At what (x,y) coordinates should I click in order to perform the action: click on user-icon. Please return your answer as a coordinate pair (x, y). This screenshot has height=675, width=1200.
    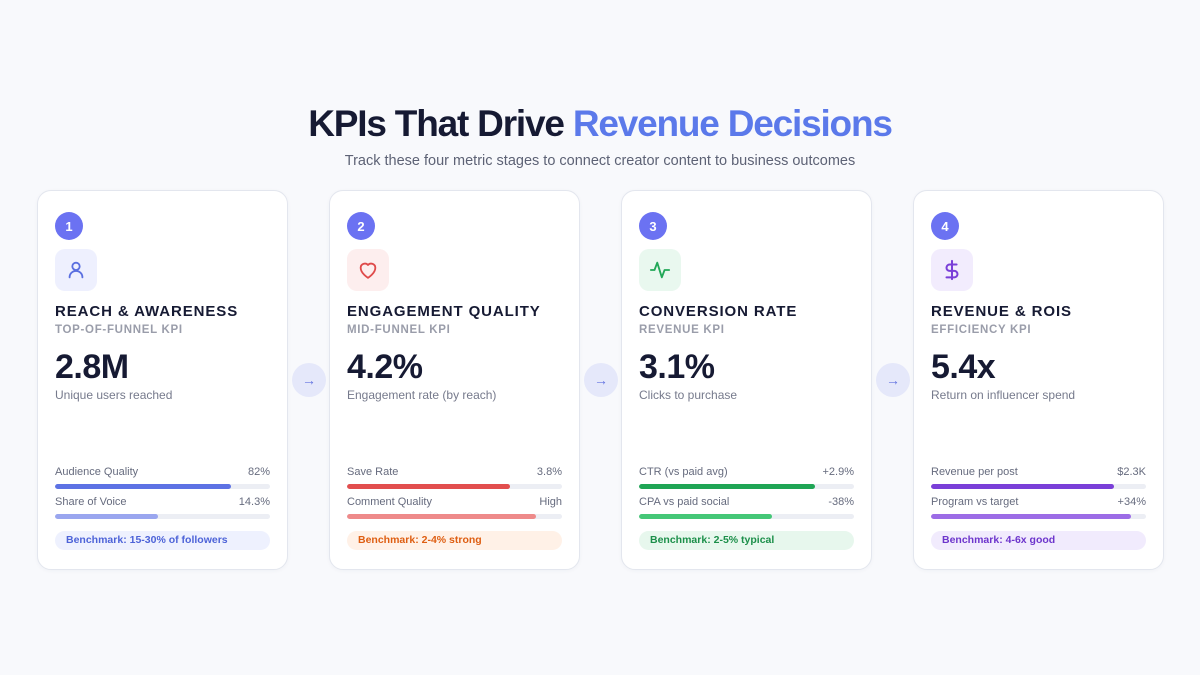
    Looking at the image, I should click on (76, 270).